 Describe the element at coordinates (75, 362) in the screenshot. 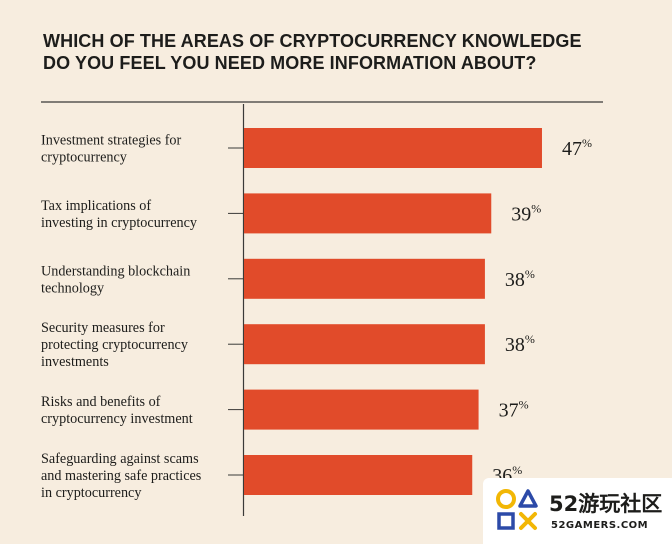

I see `category-label-line: investments` at that location.